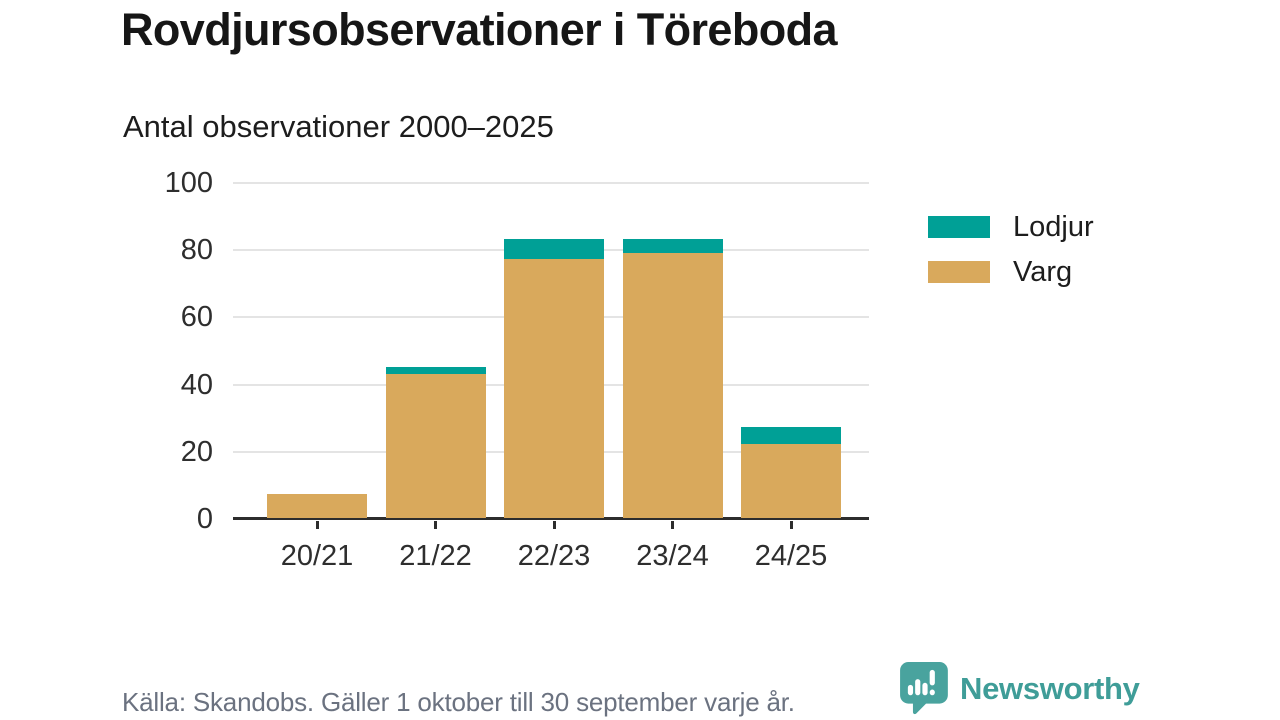 The width and height of the screenshot is (1280, 720). What do you see at coordinates (672, 556) in the screenshot?
I see `x-axis-tick-label: 23/24` at bounding box center [672, 556].